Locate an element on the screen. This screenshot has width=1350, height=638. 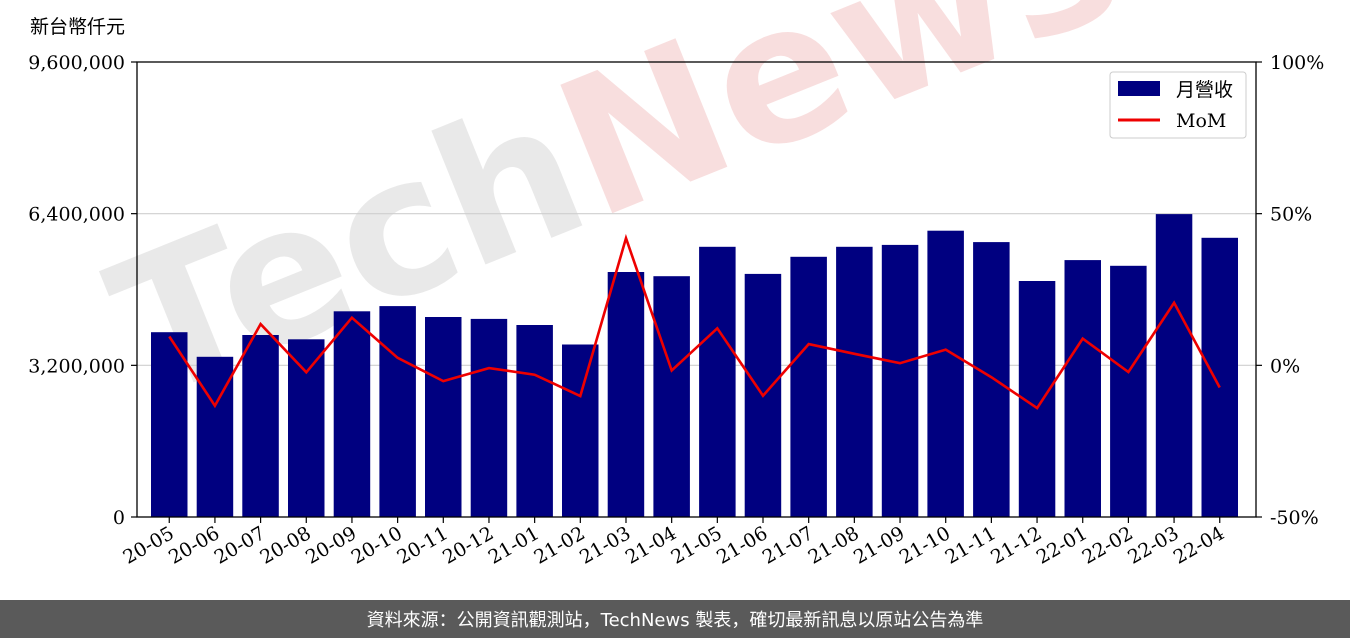
right-tick-label: 50% is located at coordinates (1291, 215).